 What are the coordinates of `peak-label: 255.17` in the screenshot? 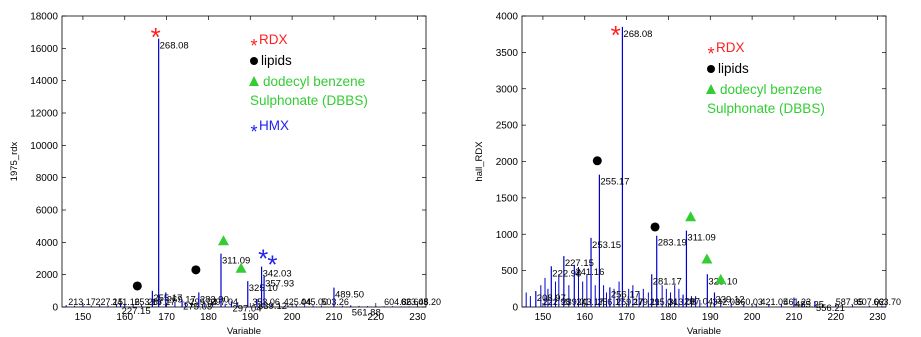 It's located at (167, 298).